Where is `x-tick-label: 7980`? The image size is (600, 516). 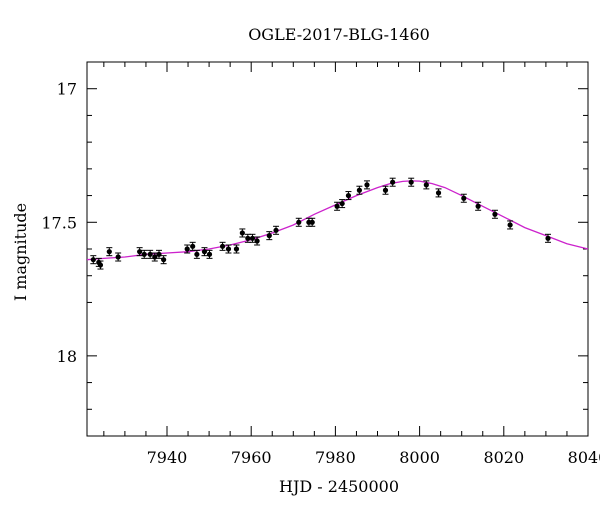
x-tick-label: 7980 is located at coordinates (335, 457).